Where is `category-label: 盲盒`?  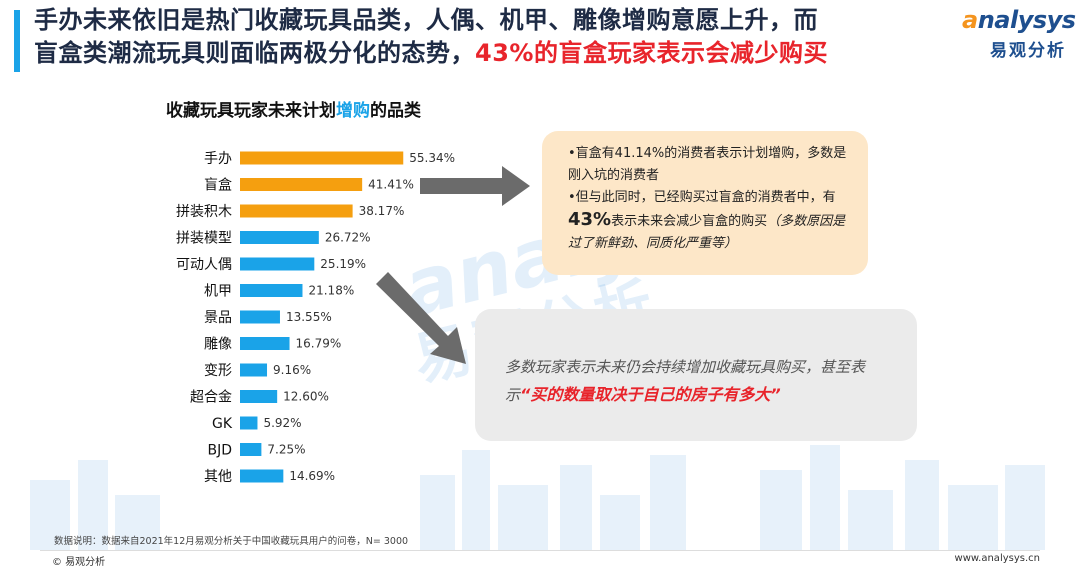 category-label: 盲盒 is located at coordinates (218, 185).